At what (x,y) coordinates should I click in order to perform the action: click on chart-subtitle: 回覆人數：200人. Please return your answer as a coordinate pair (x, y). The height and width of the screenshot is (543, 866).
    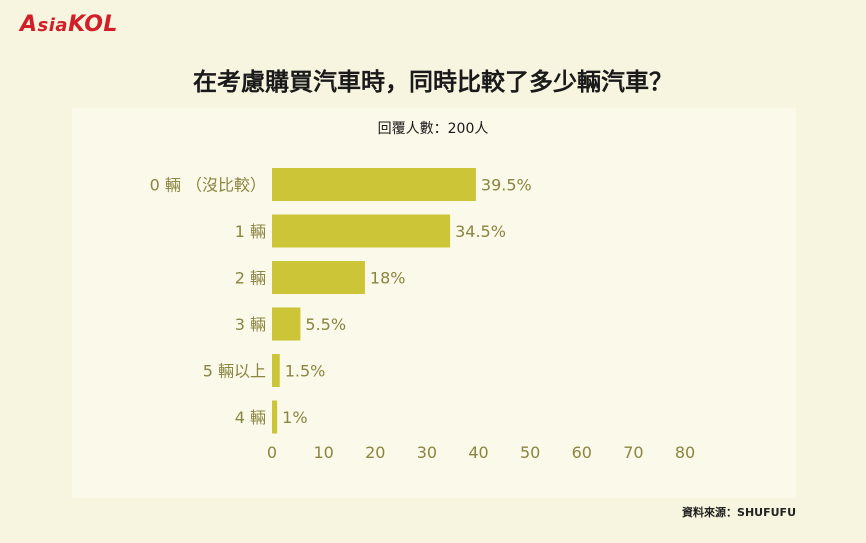
    Looking at the image, I should click on (433, 129).